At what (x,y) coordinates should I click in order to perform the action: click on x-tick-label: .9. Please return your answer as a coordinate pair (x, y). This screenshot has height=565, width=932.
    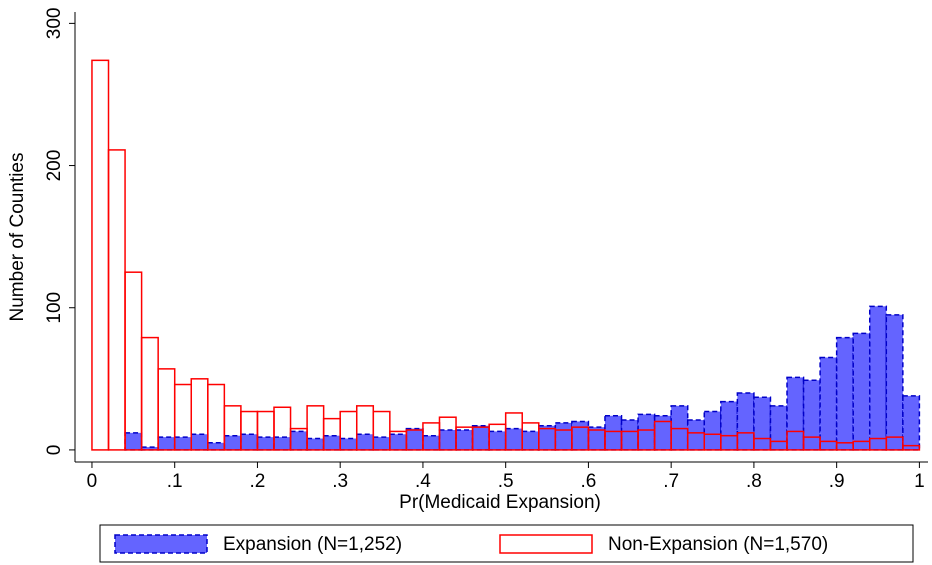
    Looking at the image, I should click on (837, 481).